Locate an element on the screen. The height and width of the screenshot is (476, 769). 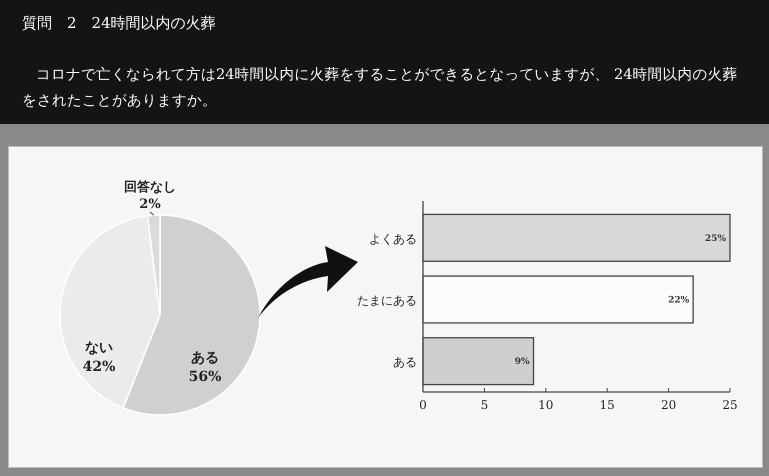
data-label: 42% is located at coordinates (99, 367).